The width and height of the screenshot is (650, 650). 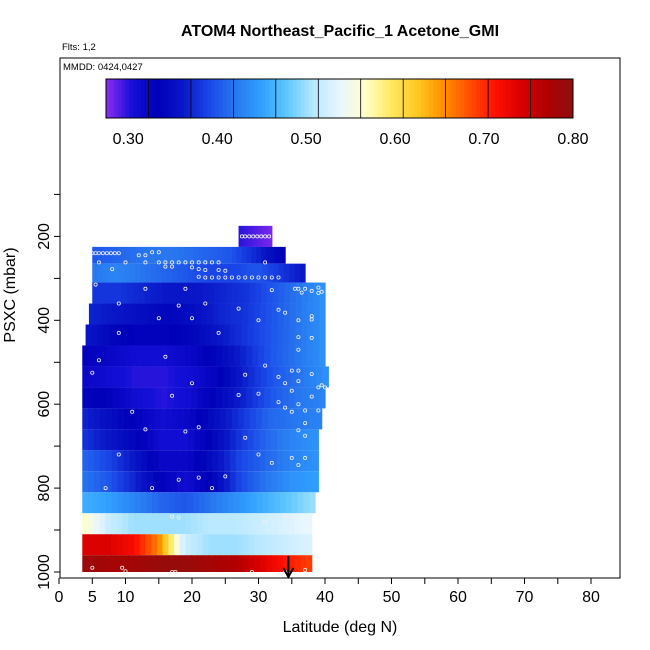 I want to click on x-axis-label: Latitude (deg N), so click(x=340, y=627).